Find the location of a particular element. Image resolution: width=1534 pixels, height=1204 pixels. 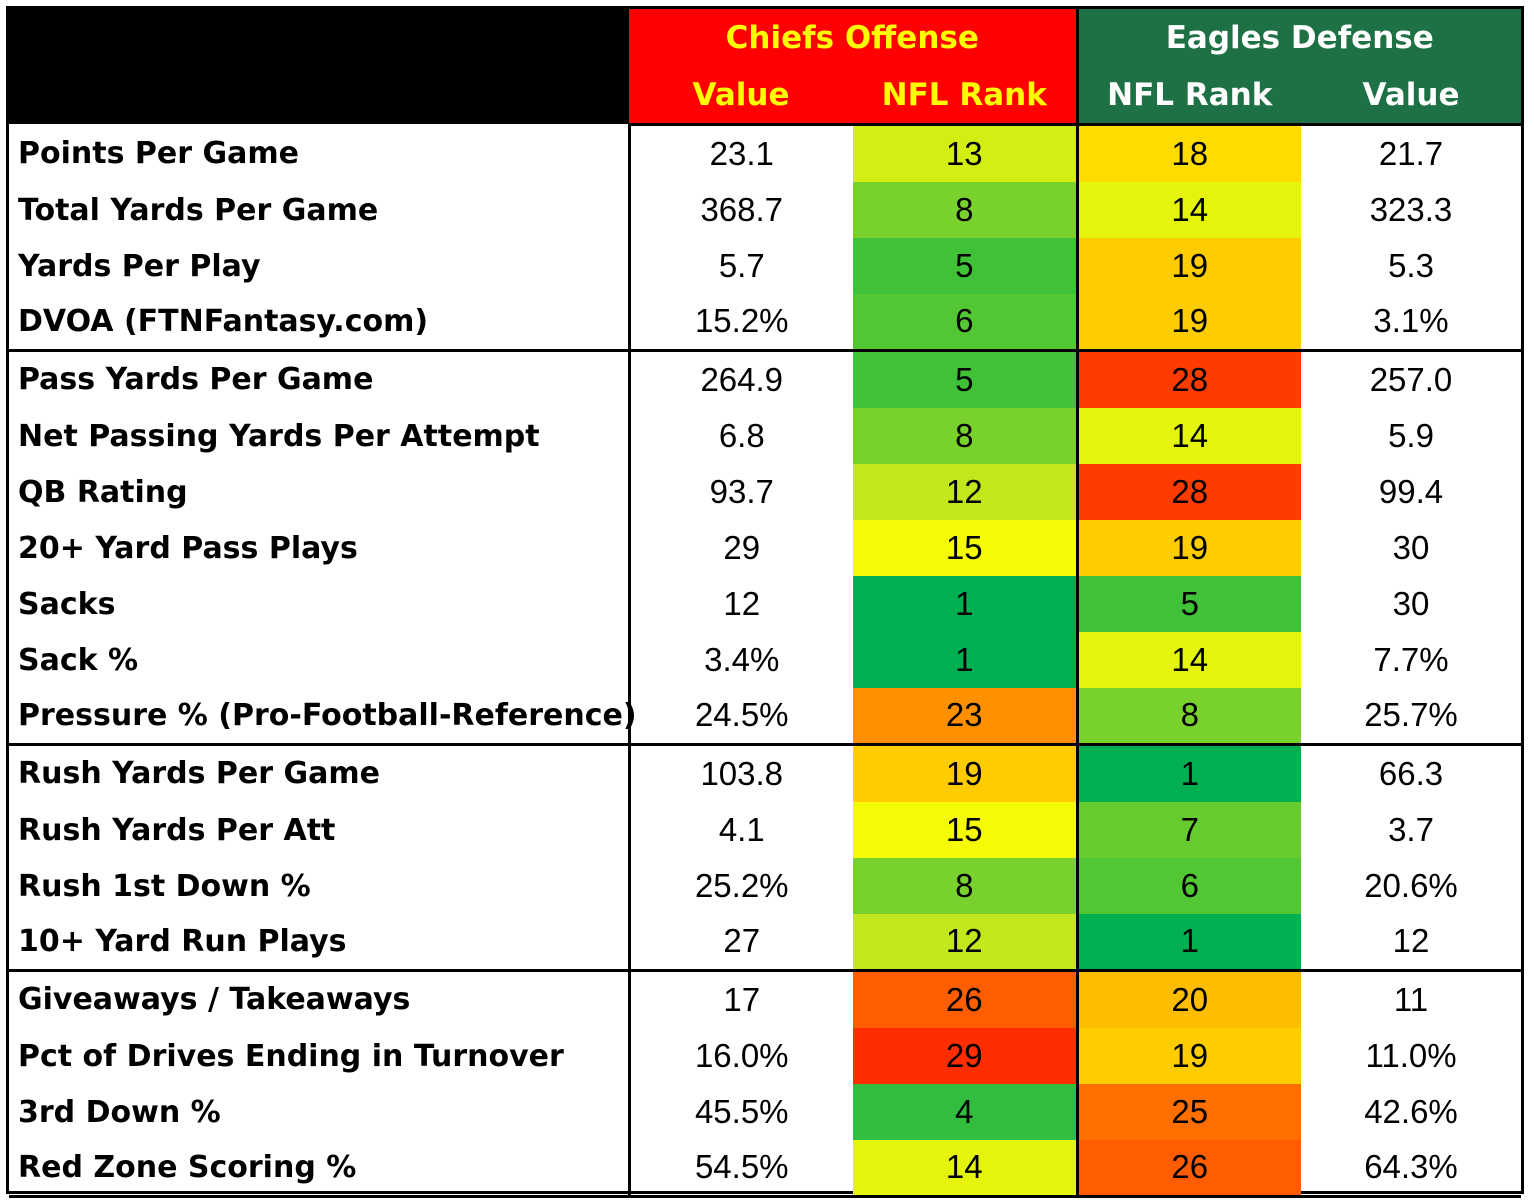

stat-label: QB Rating is located at coordinates (103, 492).